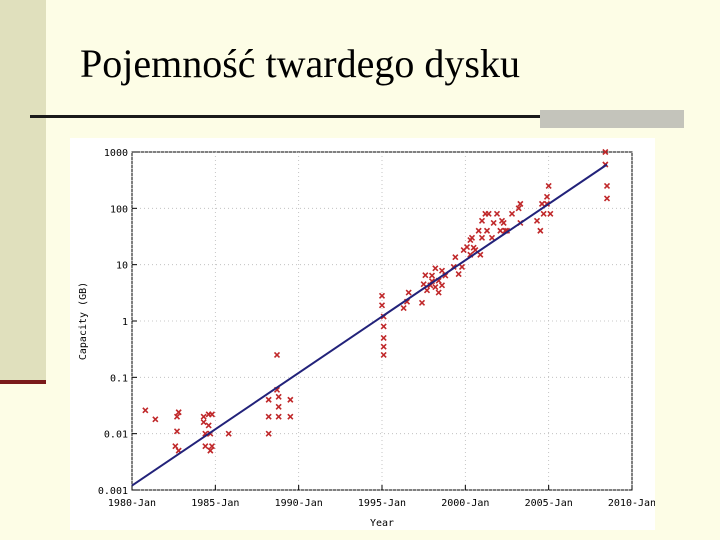 This screenshot has width=720, height=540. What do you see at coordinates (215, 503) in the screenshot?
I see `x-tick-label: 1985-Jan` at bounding box center [215, 503].